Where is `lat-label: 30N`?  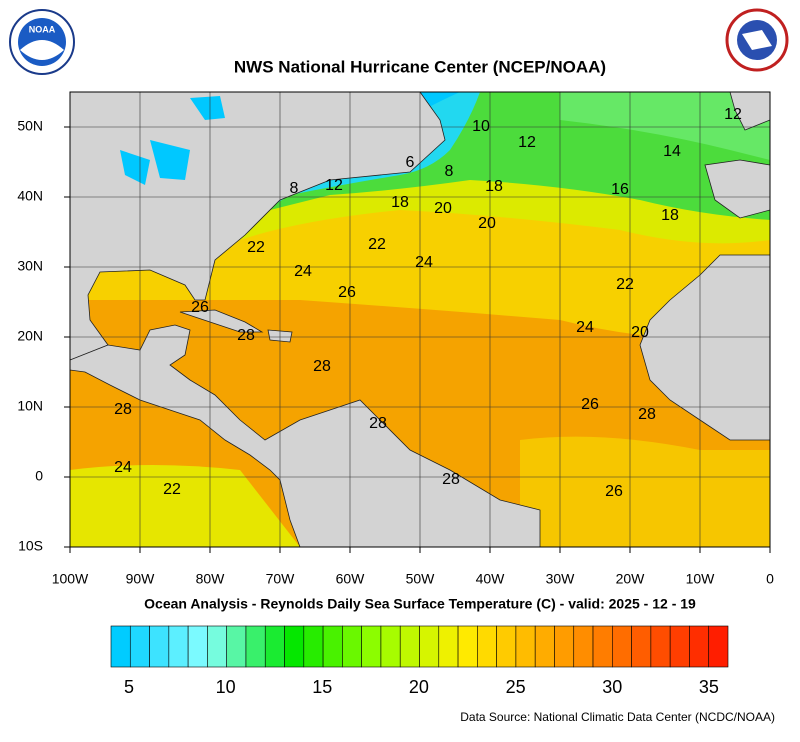 lat-label: 30N is located at coordinates (30, 266).